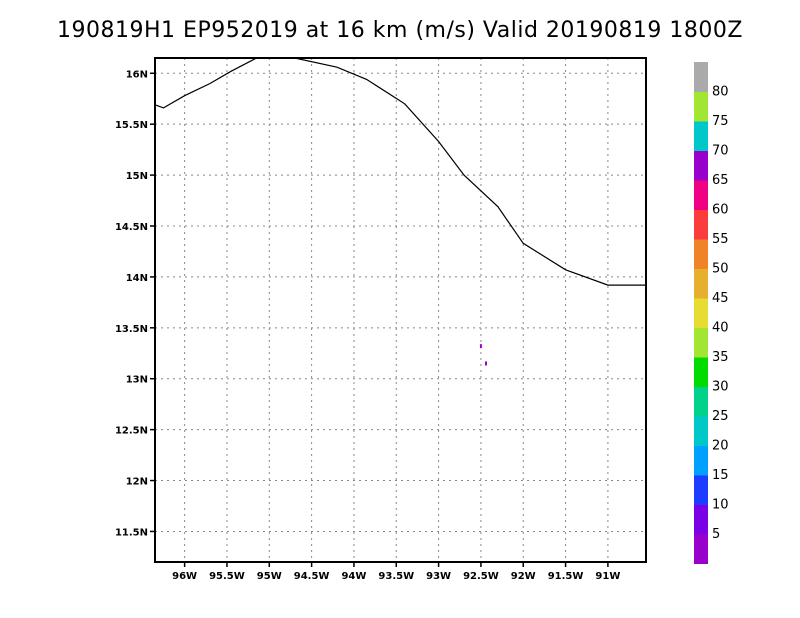 The image size is (800, 618). What do you see at coordinates (184, 576) in the screenshot?
I see `x-tick-label: 96W` at bounding box center [184, 576].